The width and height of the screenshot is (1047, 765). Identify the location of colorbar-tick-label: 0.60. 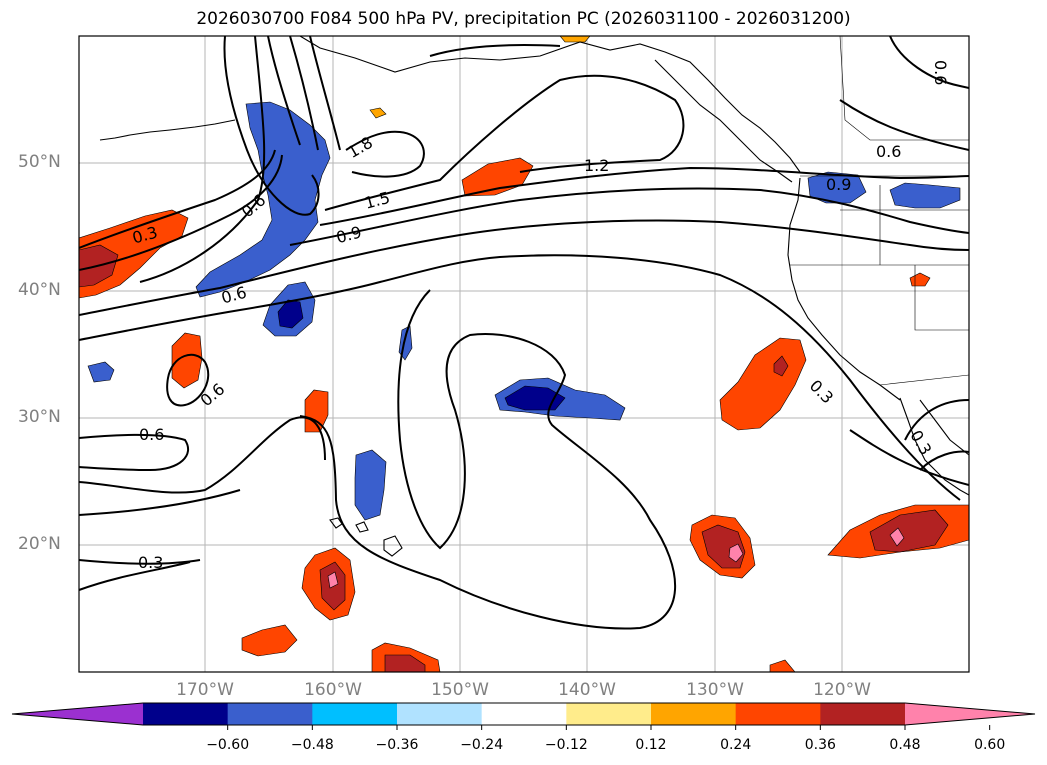
(990, 745).